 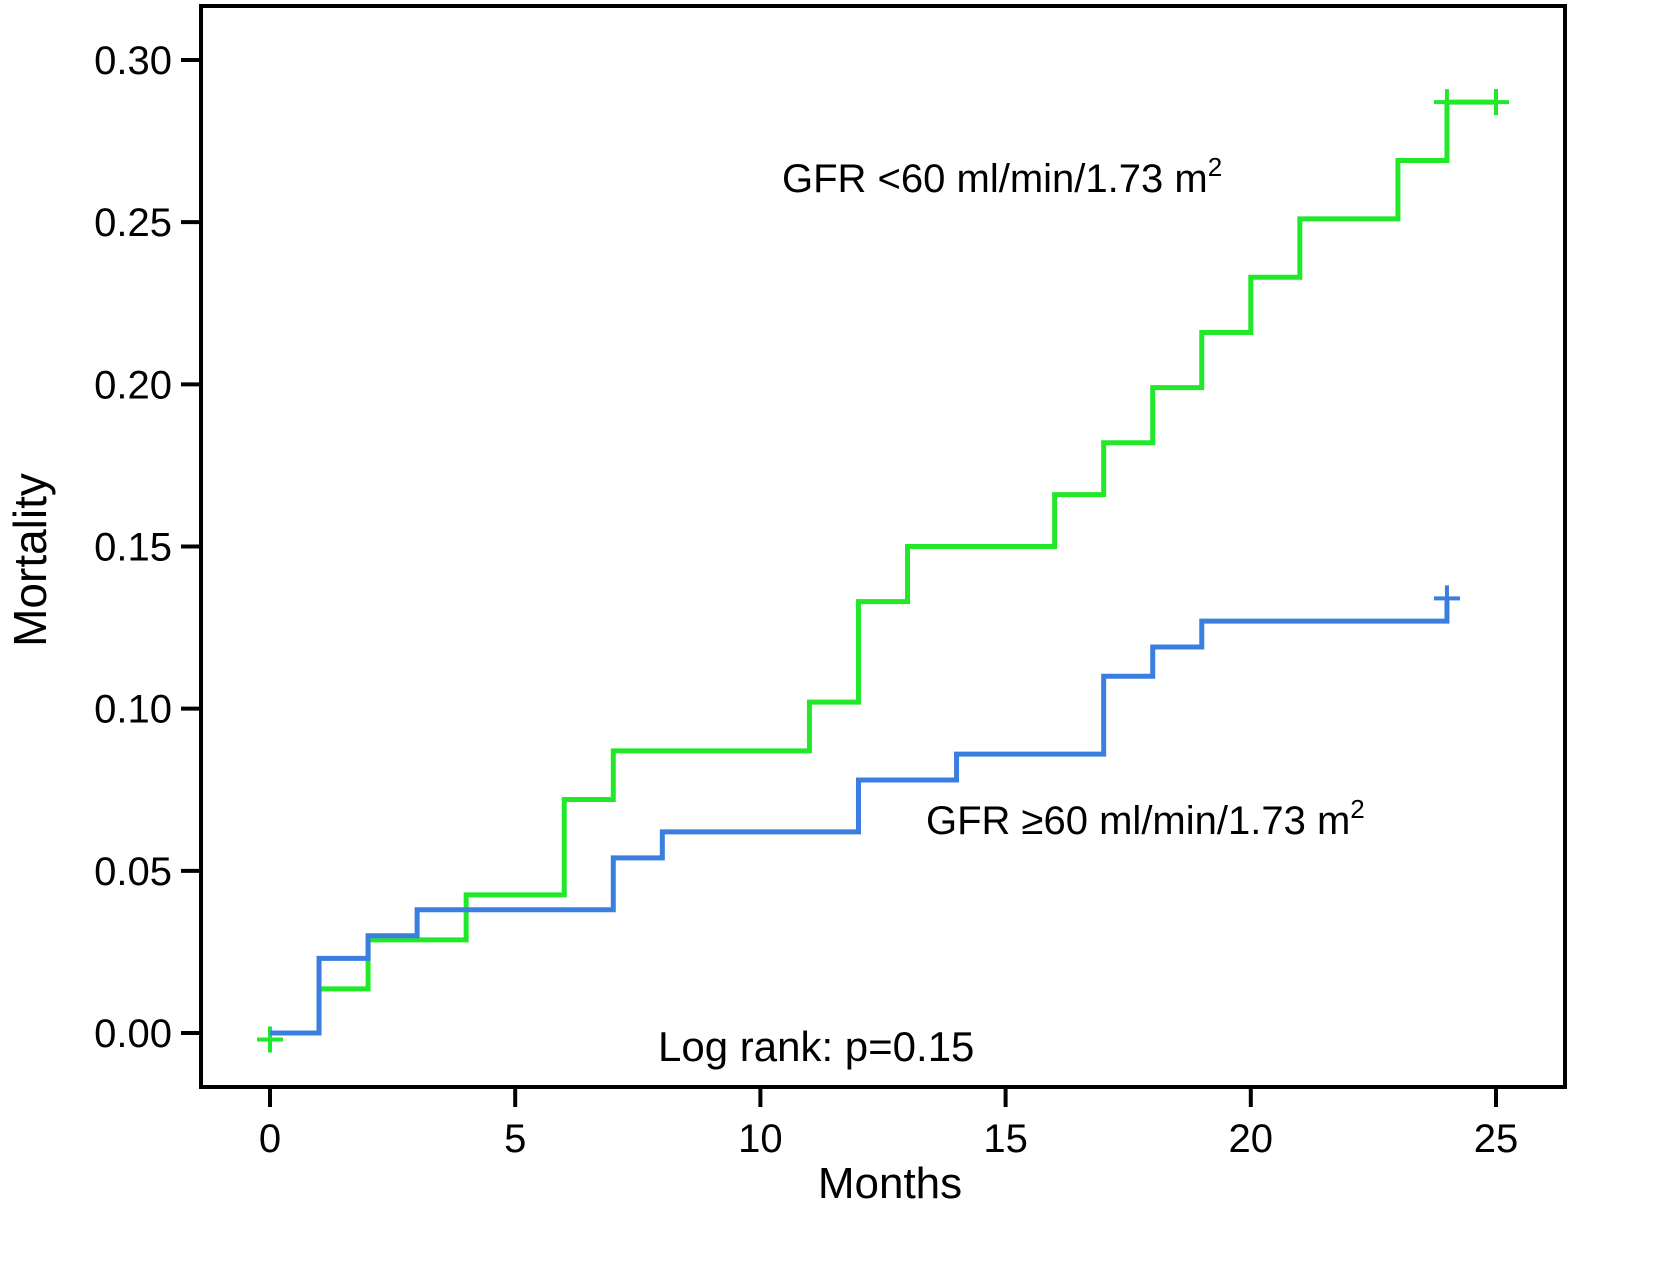 I want to click on y-axis-label: Mortality, so click(x=30, y=560).